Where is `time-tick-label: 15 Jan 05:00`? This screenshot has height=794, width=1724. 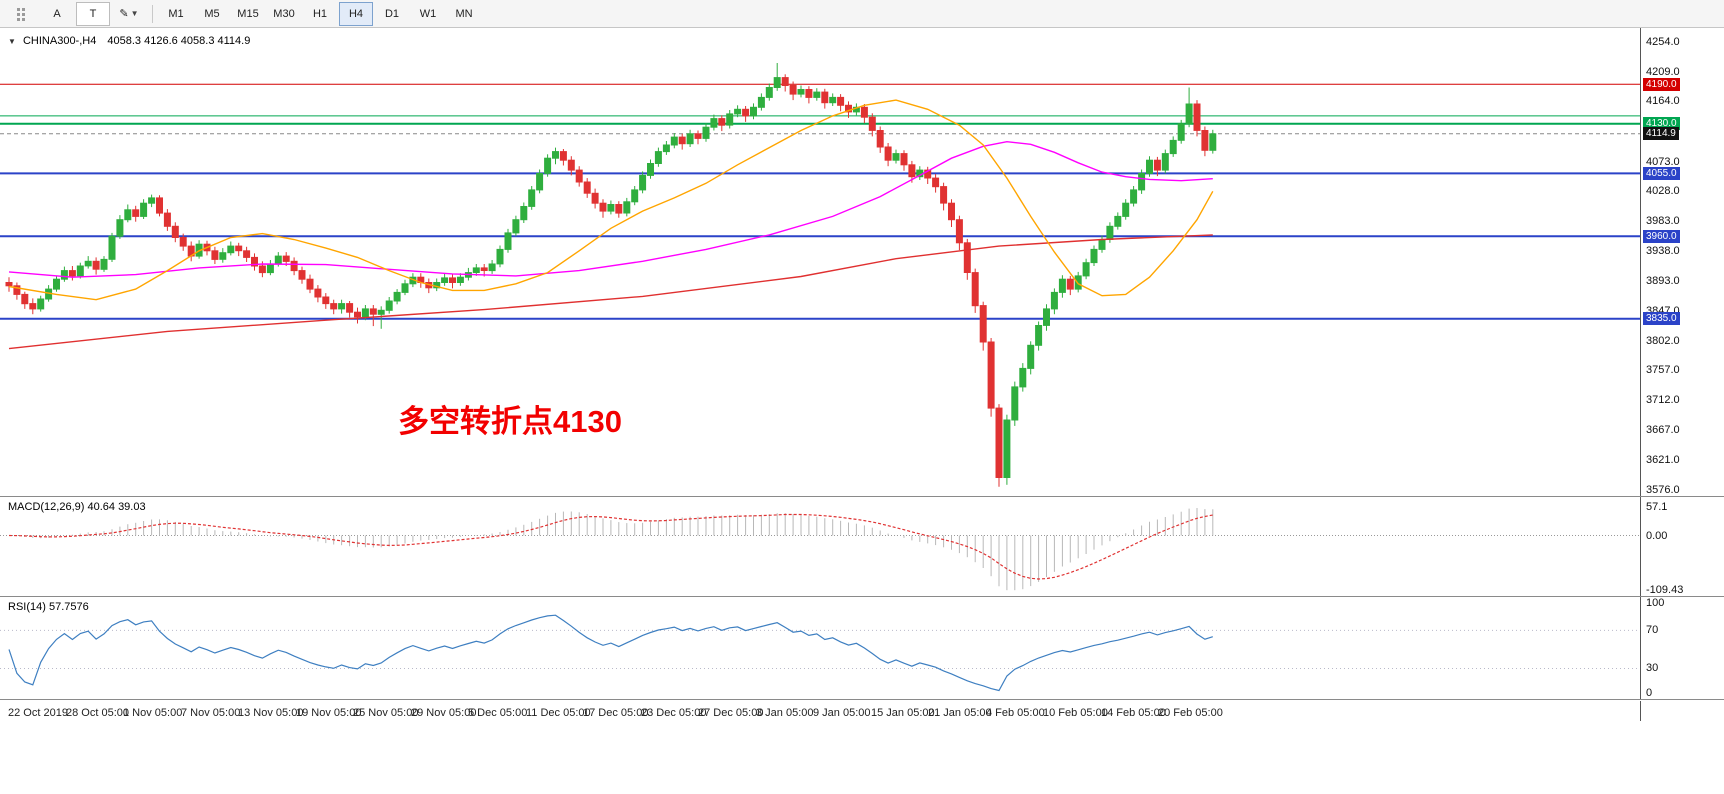 time-tick-label: 15 Jan 05:00 is located at coordinates (903, 713).